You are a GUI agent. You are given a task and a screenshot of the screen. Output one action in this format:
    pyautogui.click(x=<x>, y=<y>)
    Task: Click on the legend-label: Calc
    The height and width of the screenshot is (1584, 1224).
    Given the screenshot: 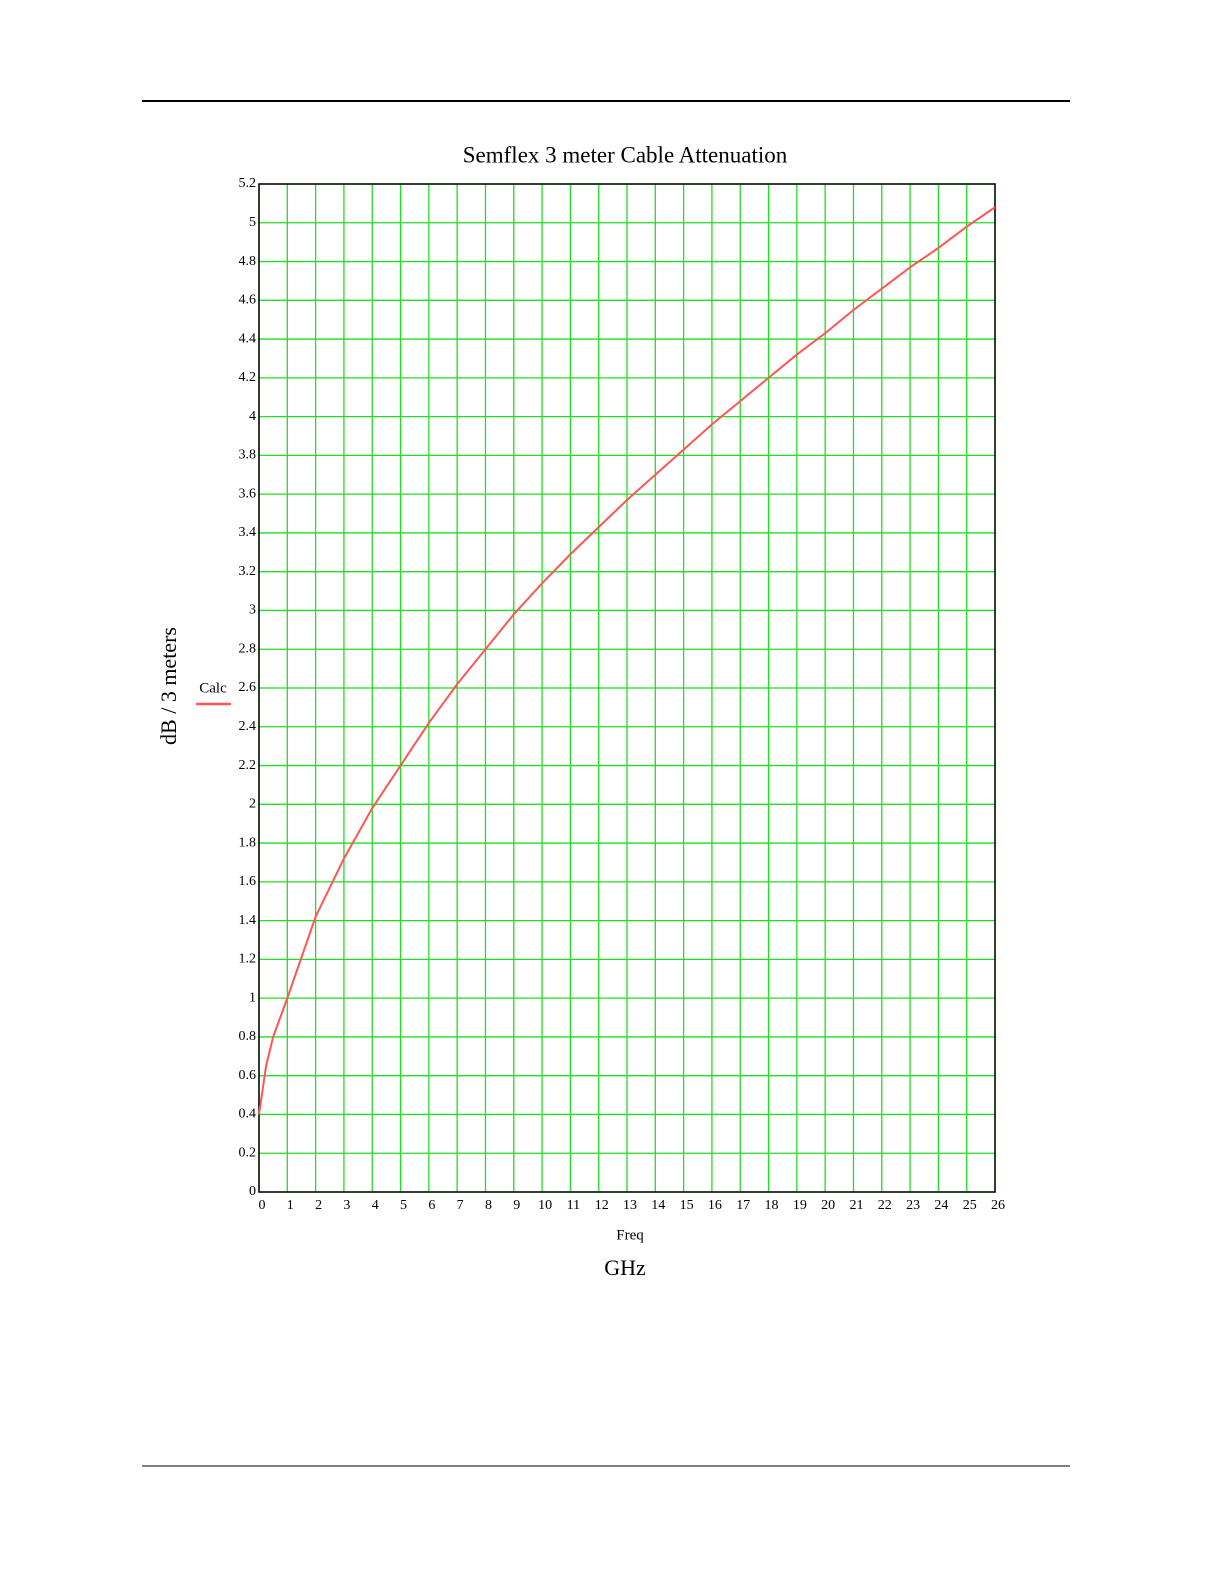 What is the action you would take?
    pyautogui.click(x=213, y=688)
    